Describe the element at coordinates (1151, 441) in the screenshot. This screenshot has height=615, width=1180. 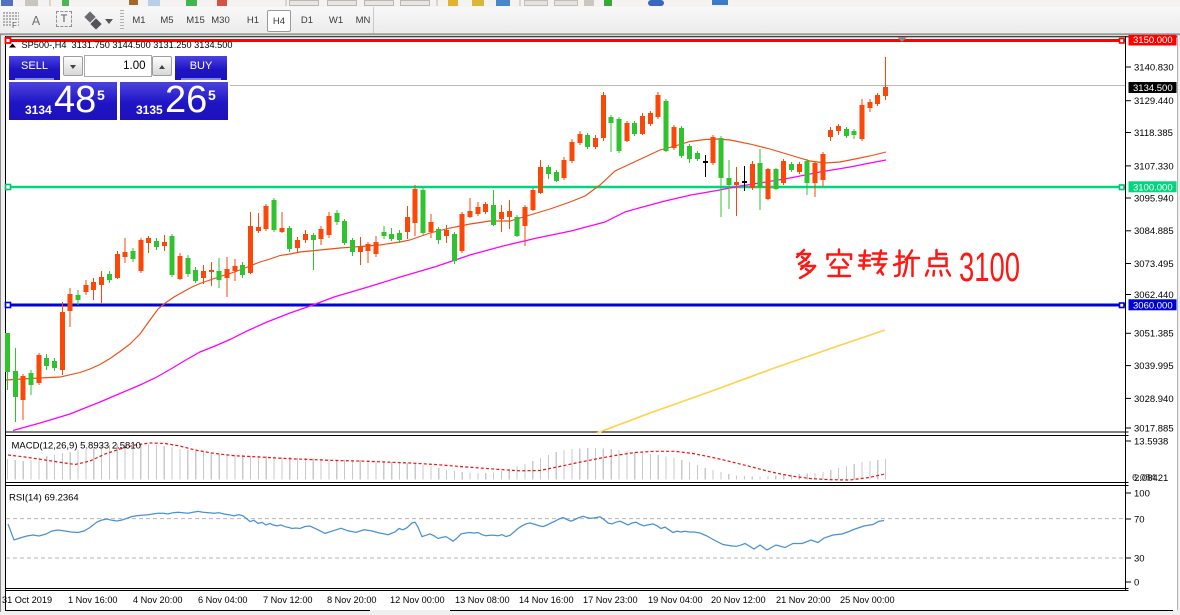
I see `svg-text: 13.5938` at that location.